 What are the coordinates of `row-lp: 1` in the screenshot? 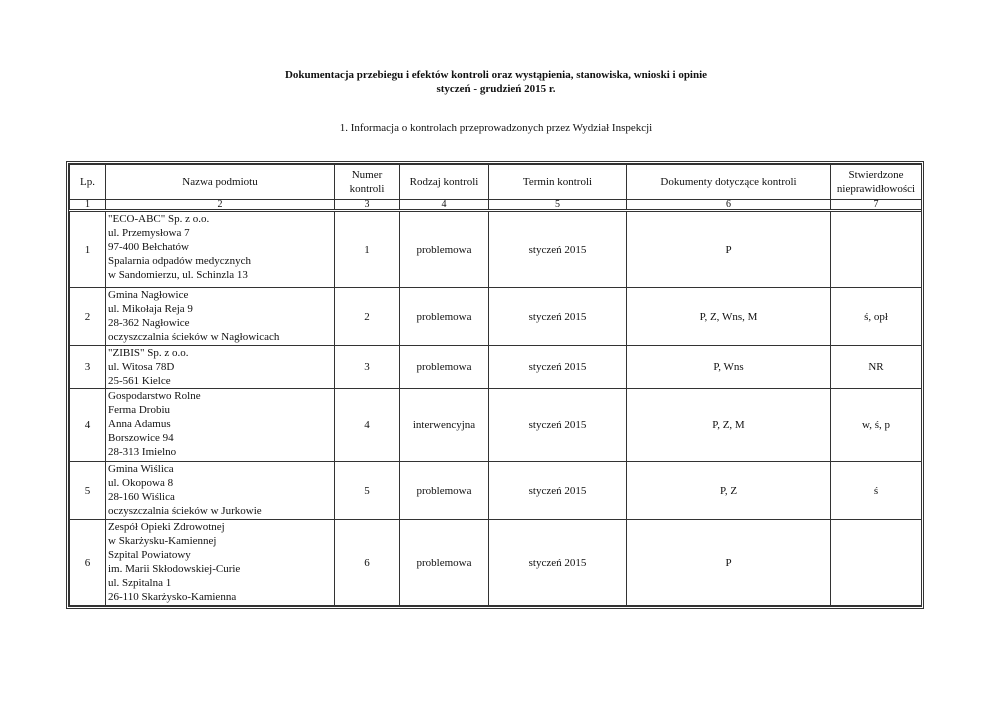 It's located at (87, 249).